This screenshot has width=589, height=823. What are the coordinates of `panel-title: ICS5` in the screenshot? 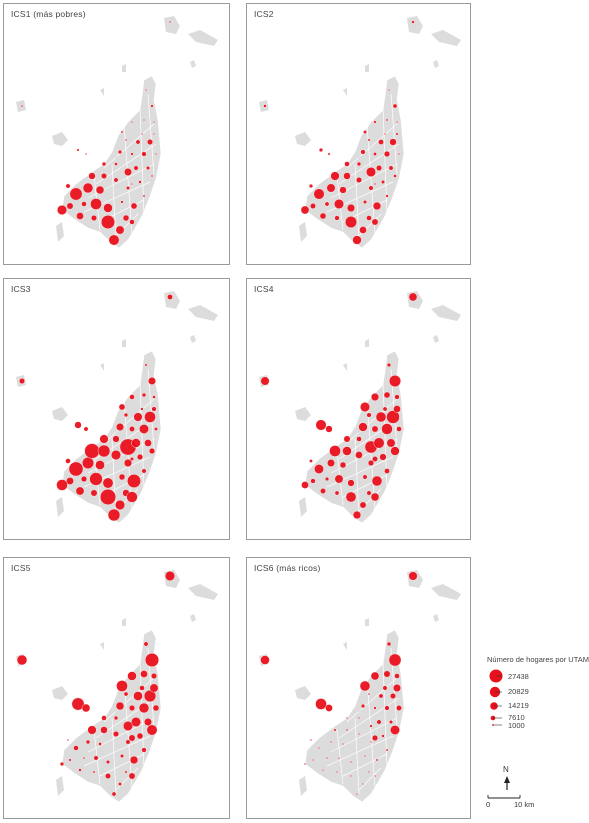 It's located at (21, 568).